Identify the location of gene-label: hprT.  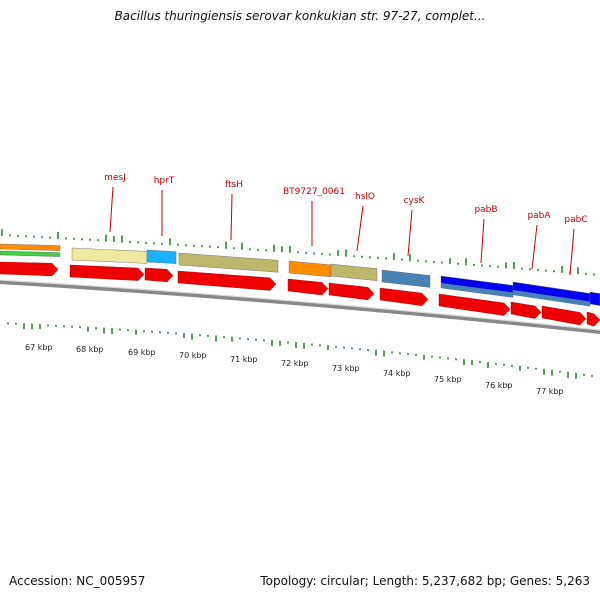
(164, 181).